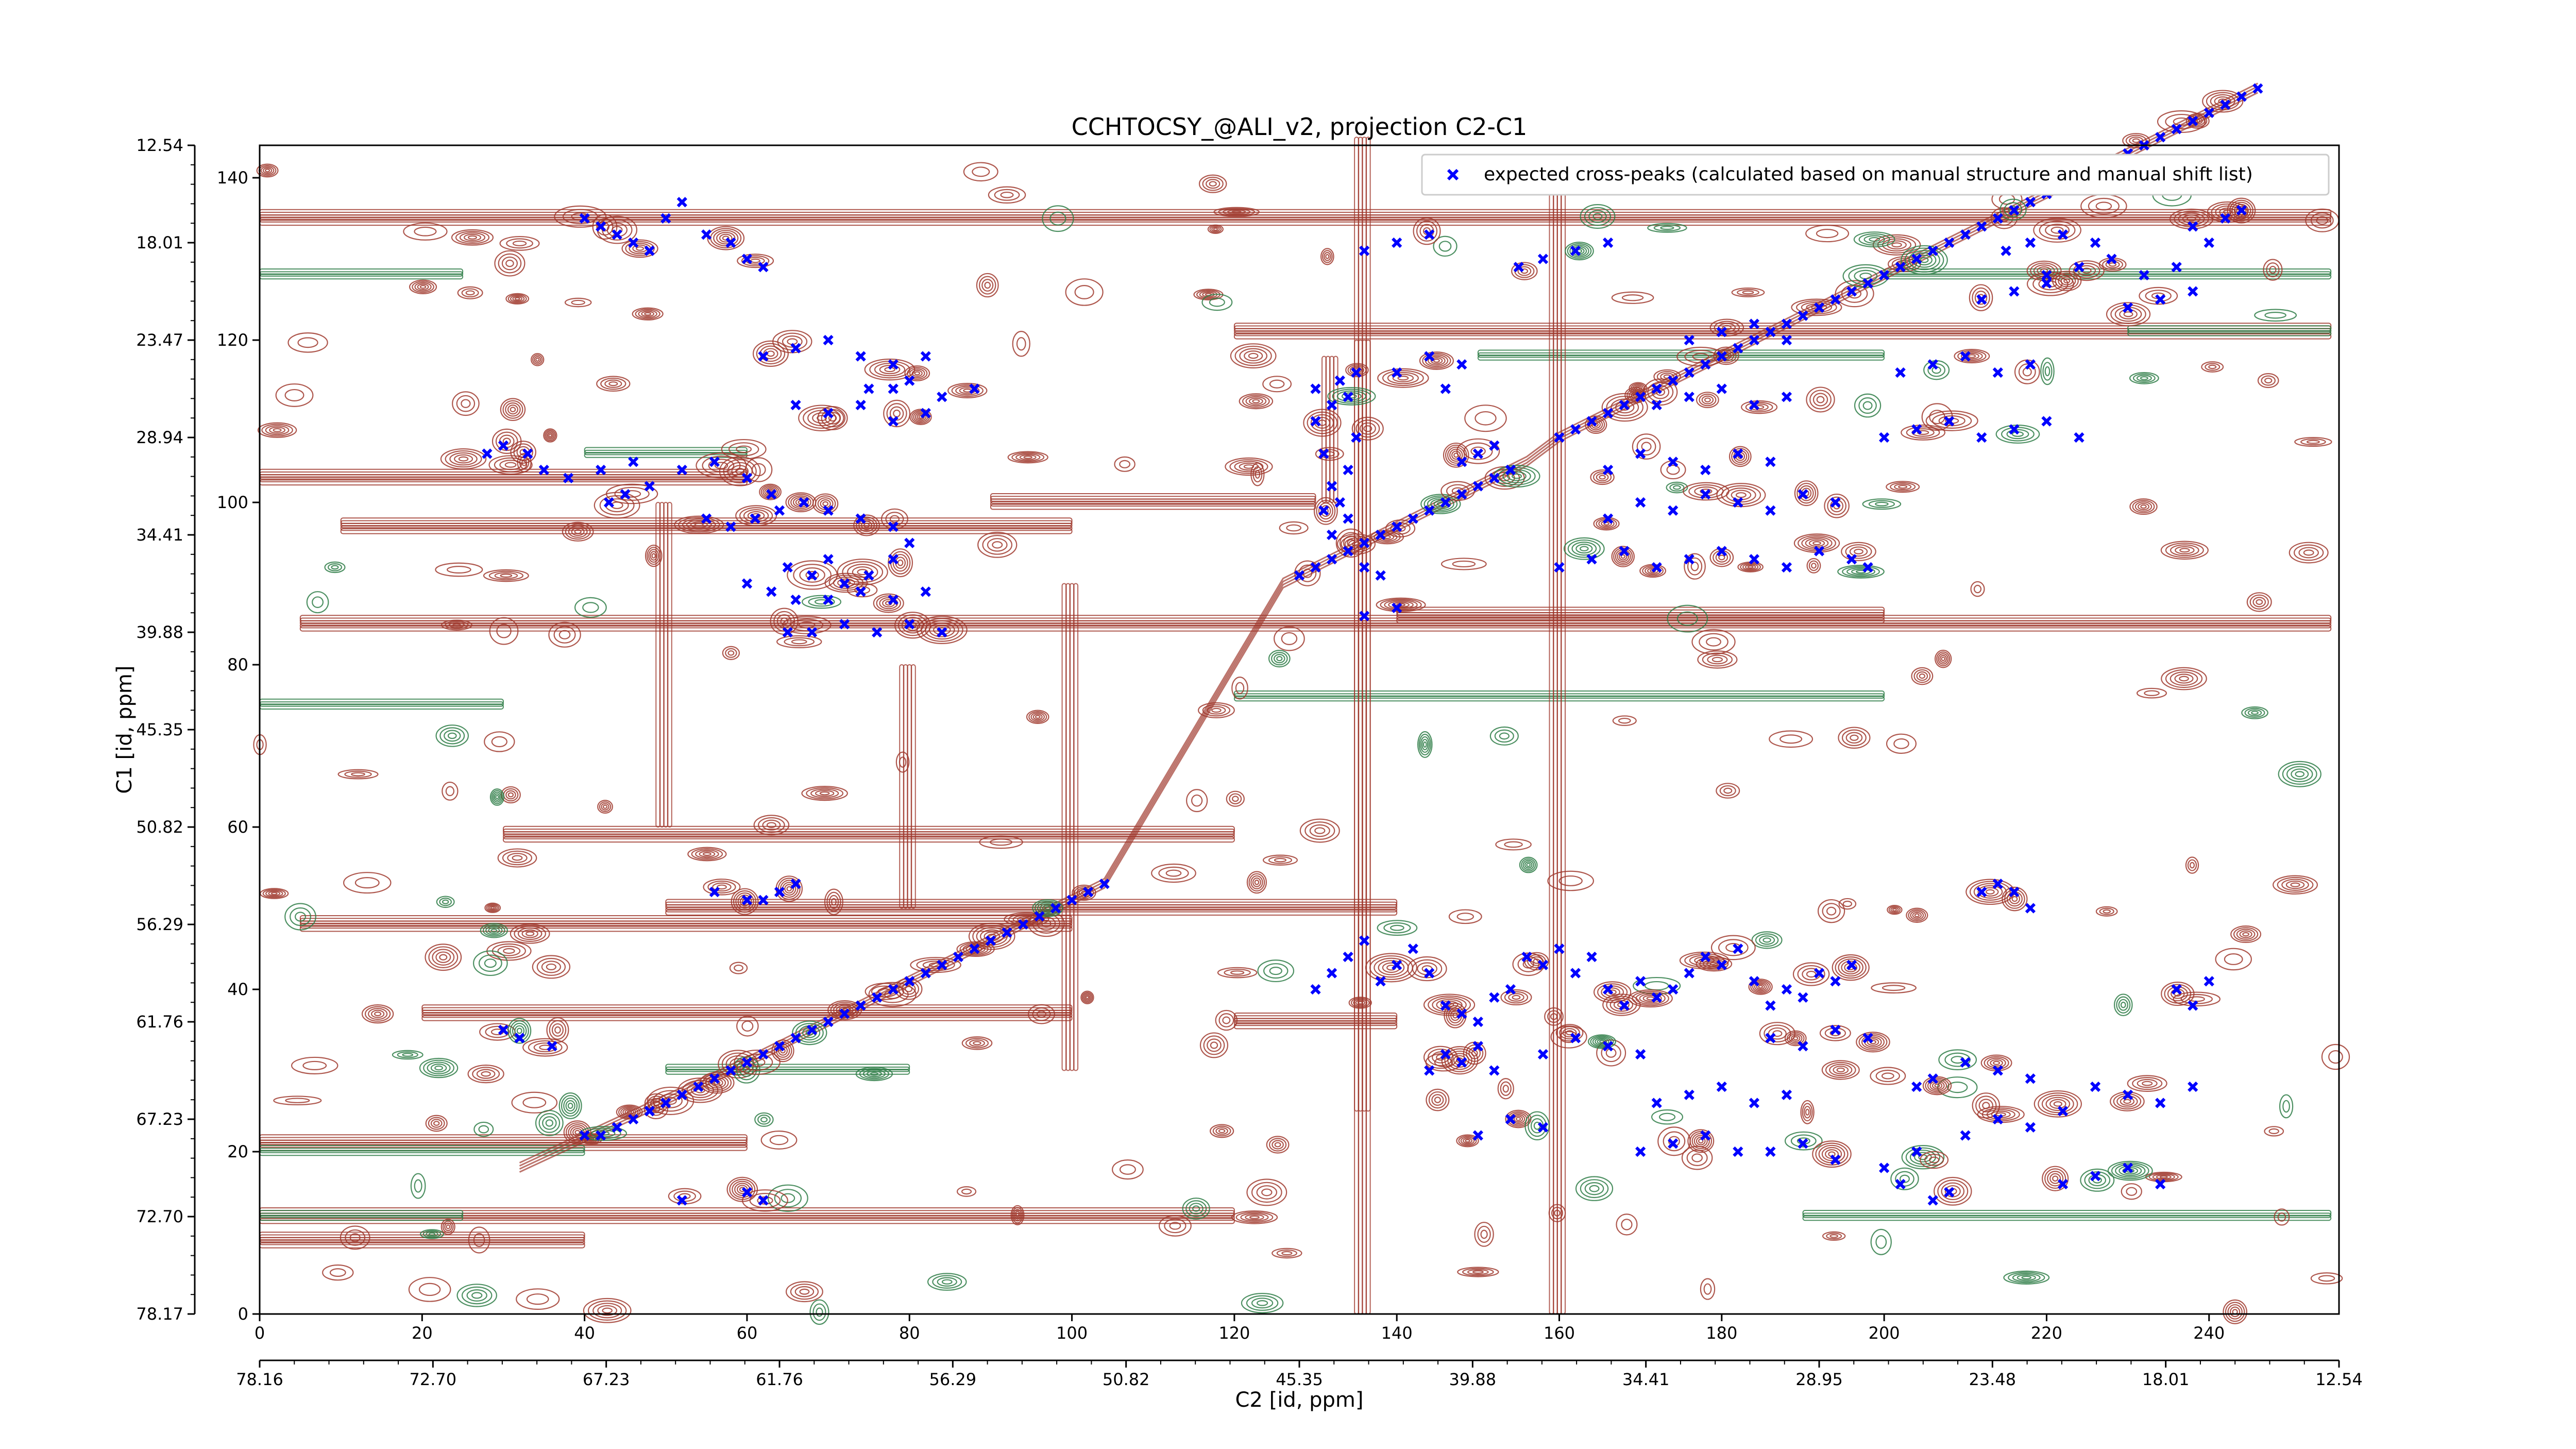 This screenshot has width=2576, height=1449. Describe the element at coordinates (159, 145) in the screenshot. I see `y-ppm-tick-label: 12.54` at that location.